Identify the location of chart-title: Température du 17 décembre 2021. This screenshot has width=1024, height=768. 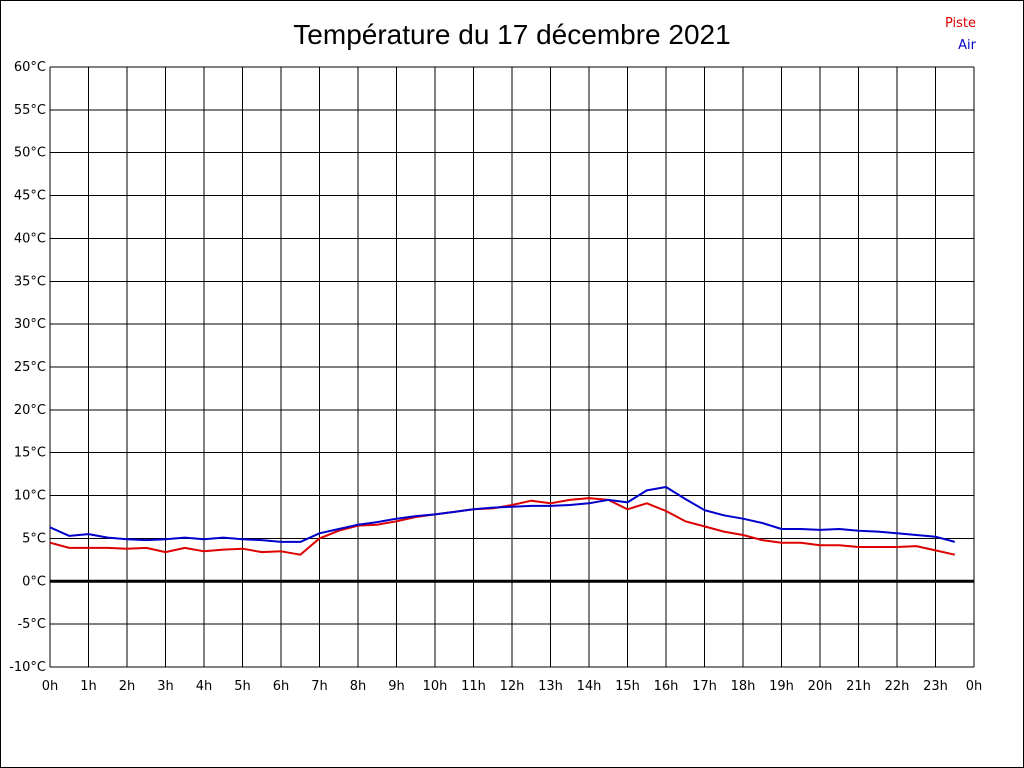
(512, 34).